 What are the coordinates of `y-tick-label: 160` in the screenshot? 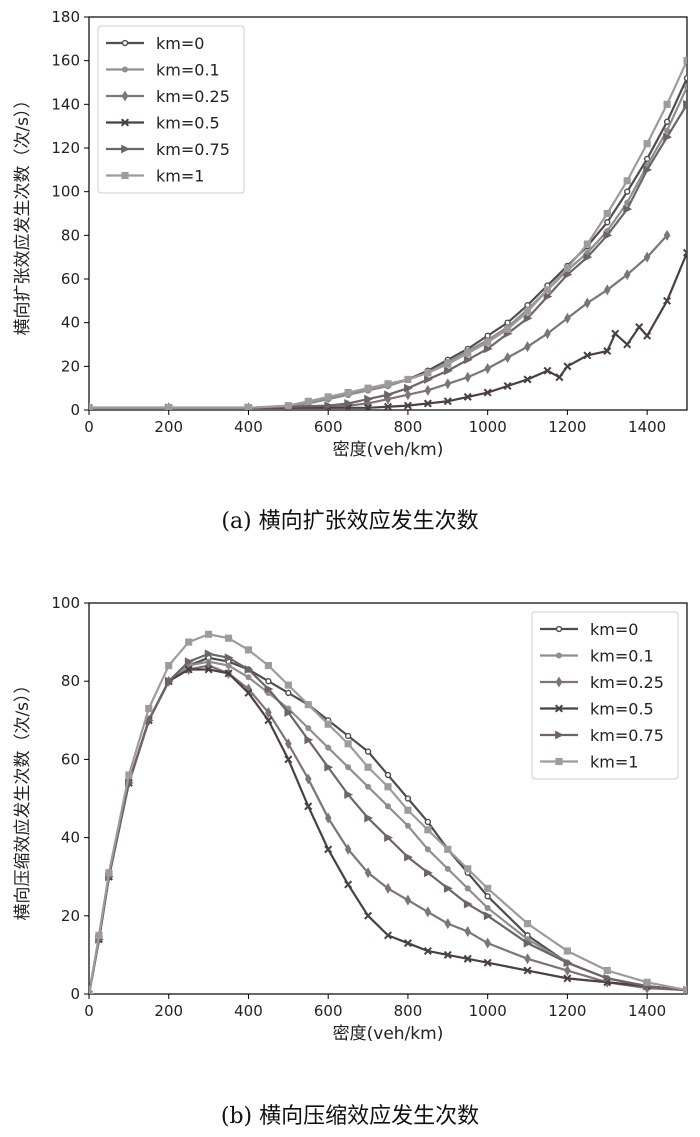 It's located at (65, 61).